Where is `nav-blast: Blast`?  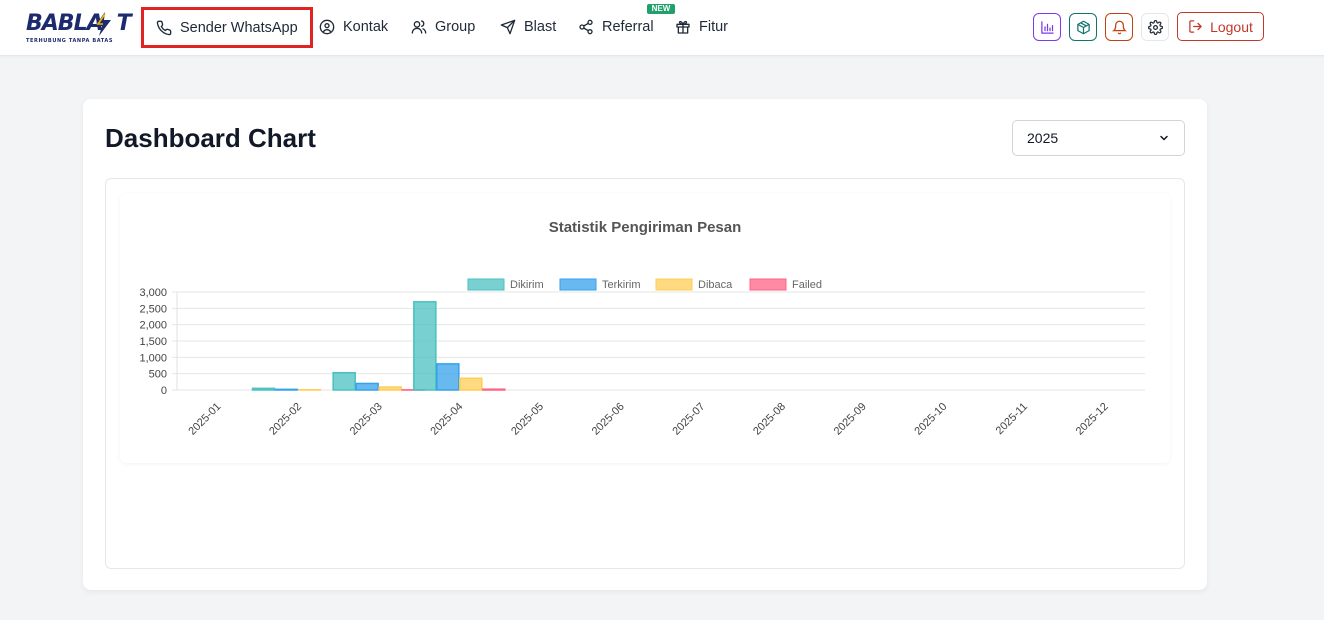 nav-blast: Blast is located at coordinates (528, 27).